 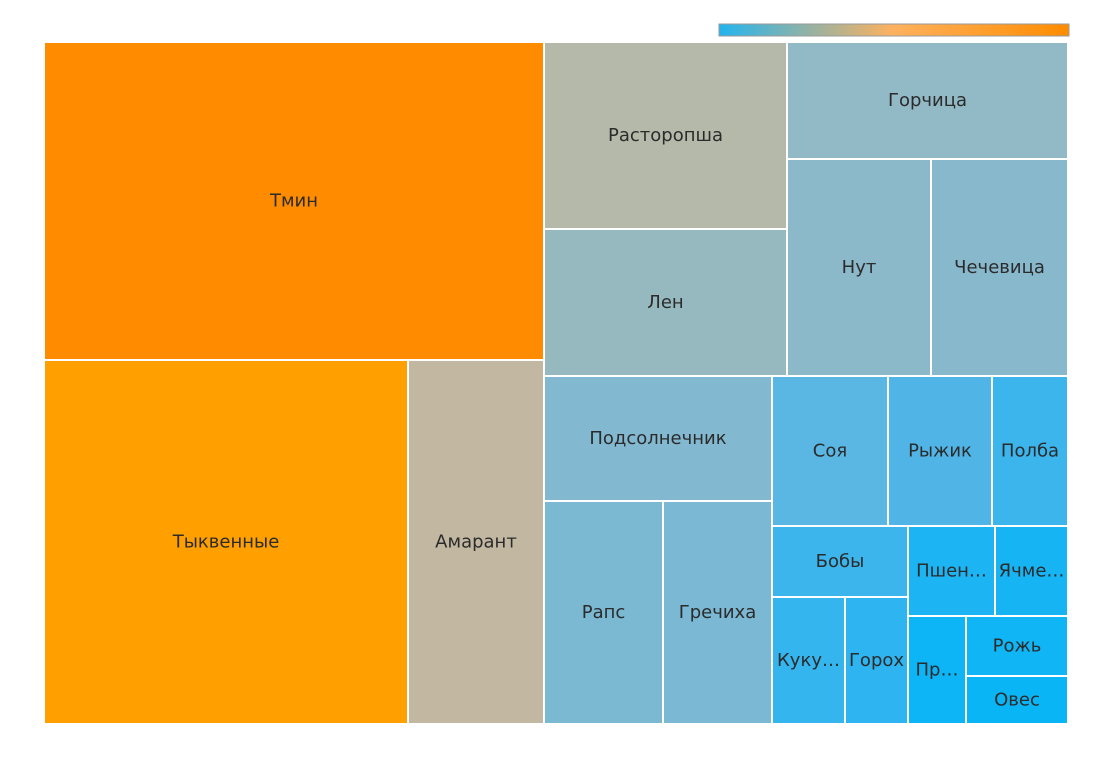 I want to click on tile-21-label: Овес, so click(x=1017, y=700).